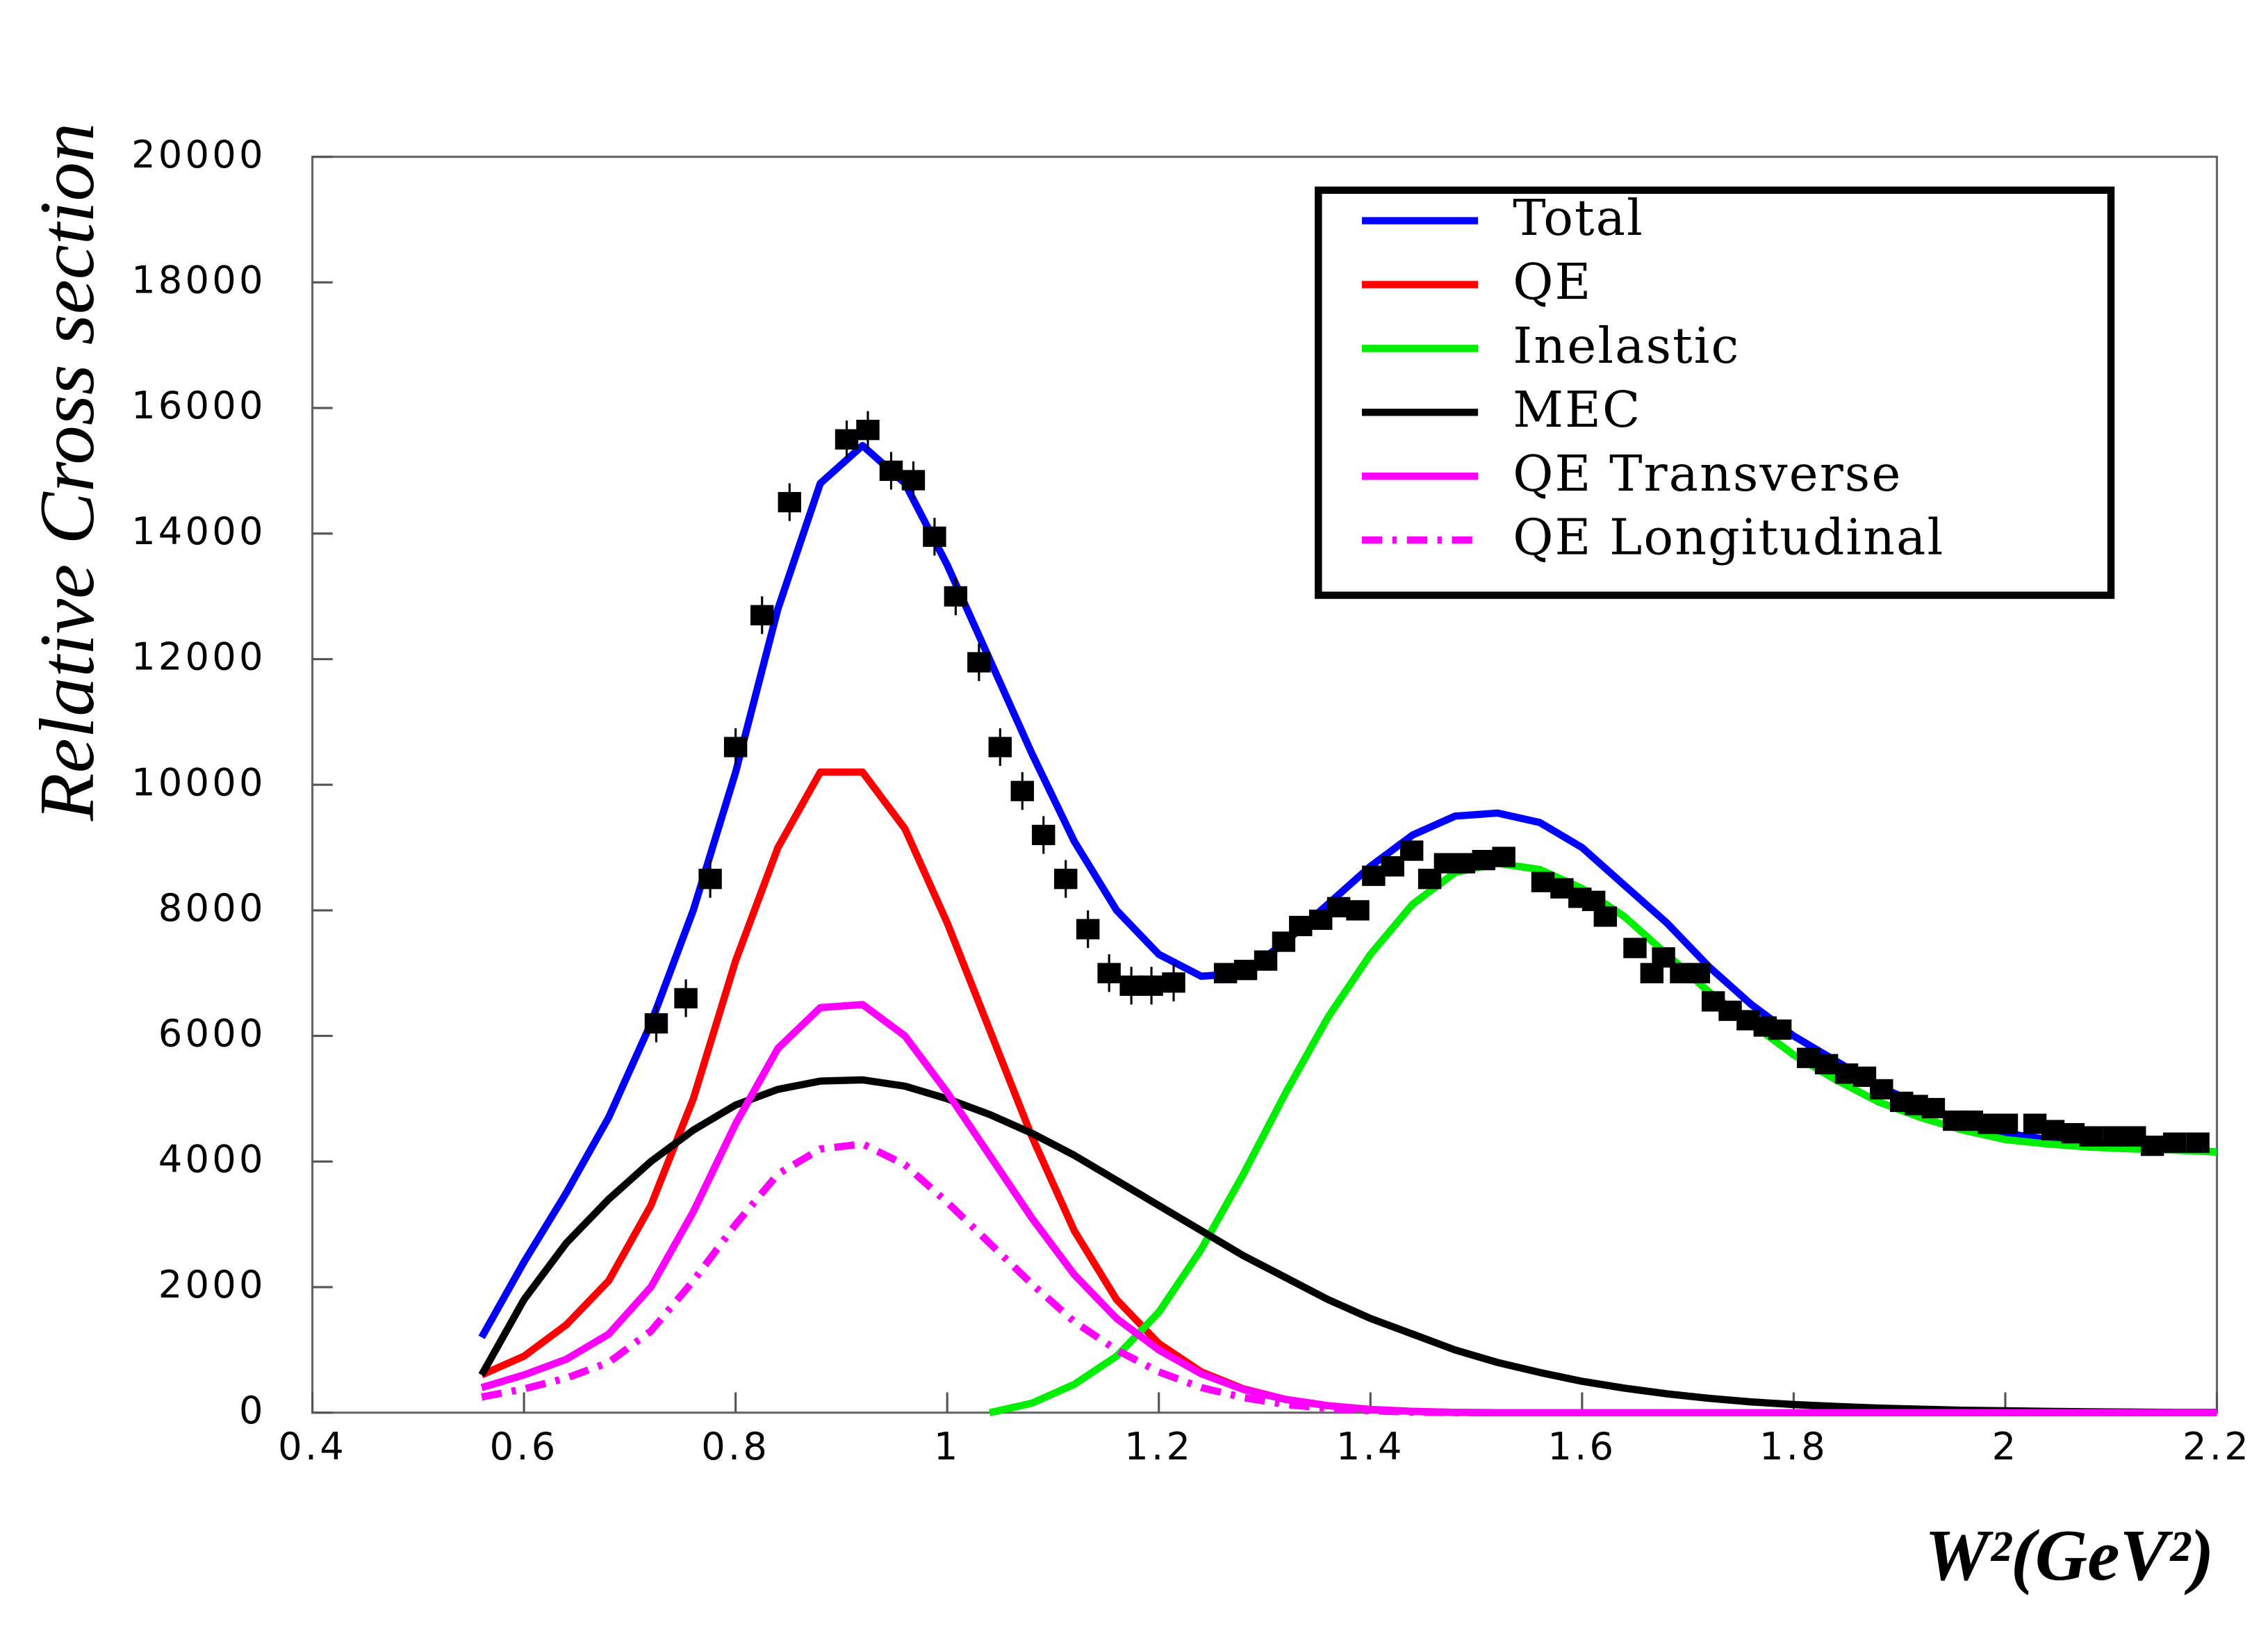 This screenshot has height=1629, width=2268. I want to click on x-tick-label: 1.8, so click(1793, 1446).